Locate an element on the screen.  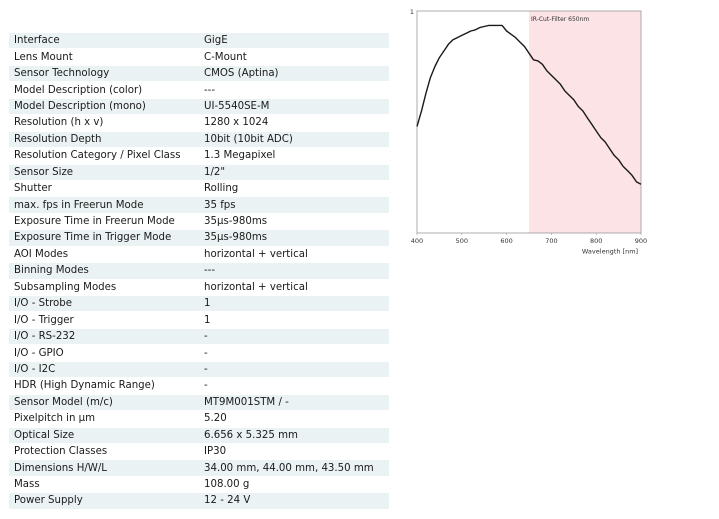
table-row: Mass 108.00 g is located at coordinates (199, 485).